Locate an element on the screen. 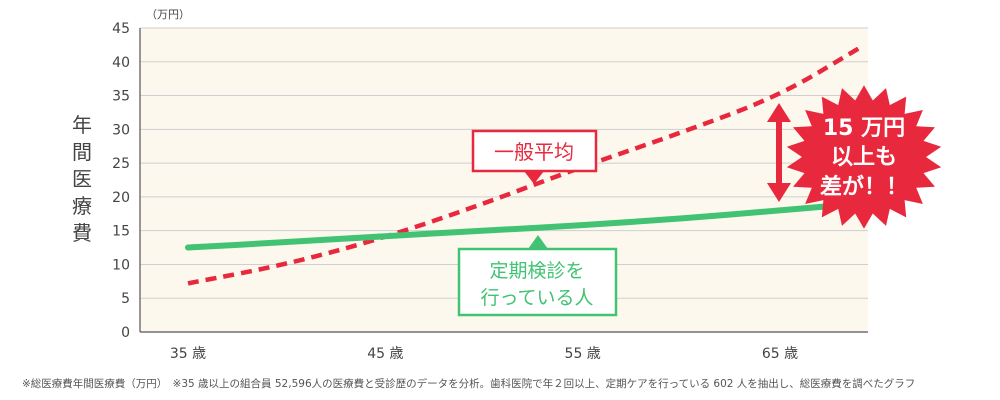 Image resolution: width=1000 pixels, height=400 pixels. checkup-label-line1: 定期検診を is located at coordinates (536, 271).